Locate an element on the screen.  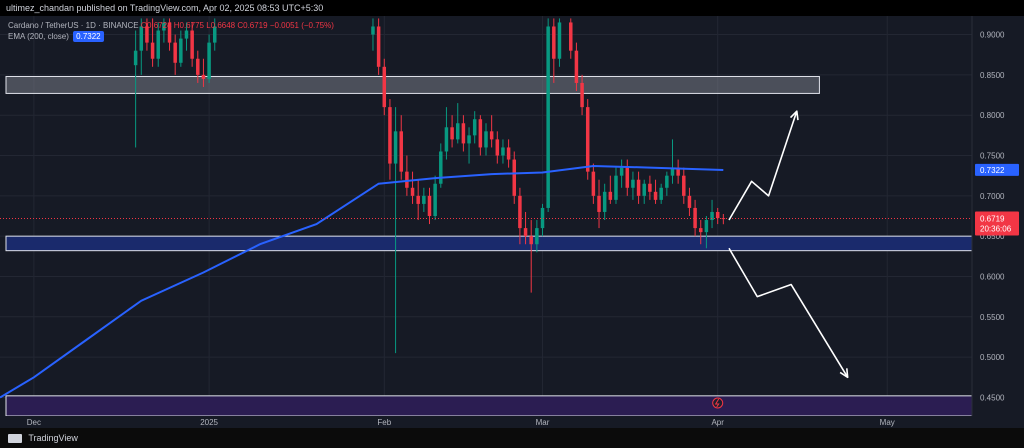
projection-down-arrow is located at coordinates (788, 312).